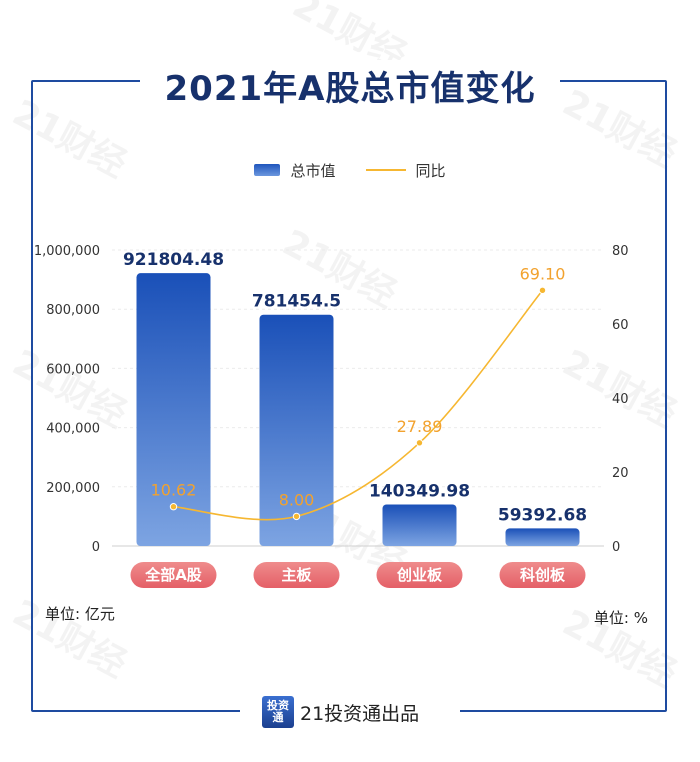  I want to click on category-label: 创业板, so click(419, 575).